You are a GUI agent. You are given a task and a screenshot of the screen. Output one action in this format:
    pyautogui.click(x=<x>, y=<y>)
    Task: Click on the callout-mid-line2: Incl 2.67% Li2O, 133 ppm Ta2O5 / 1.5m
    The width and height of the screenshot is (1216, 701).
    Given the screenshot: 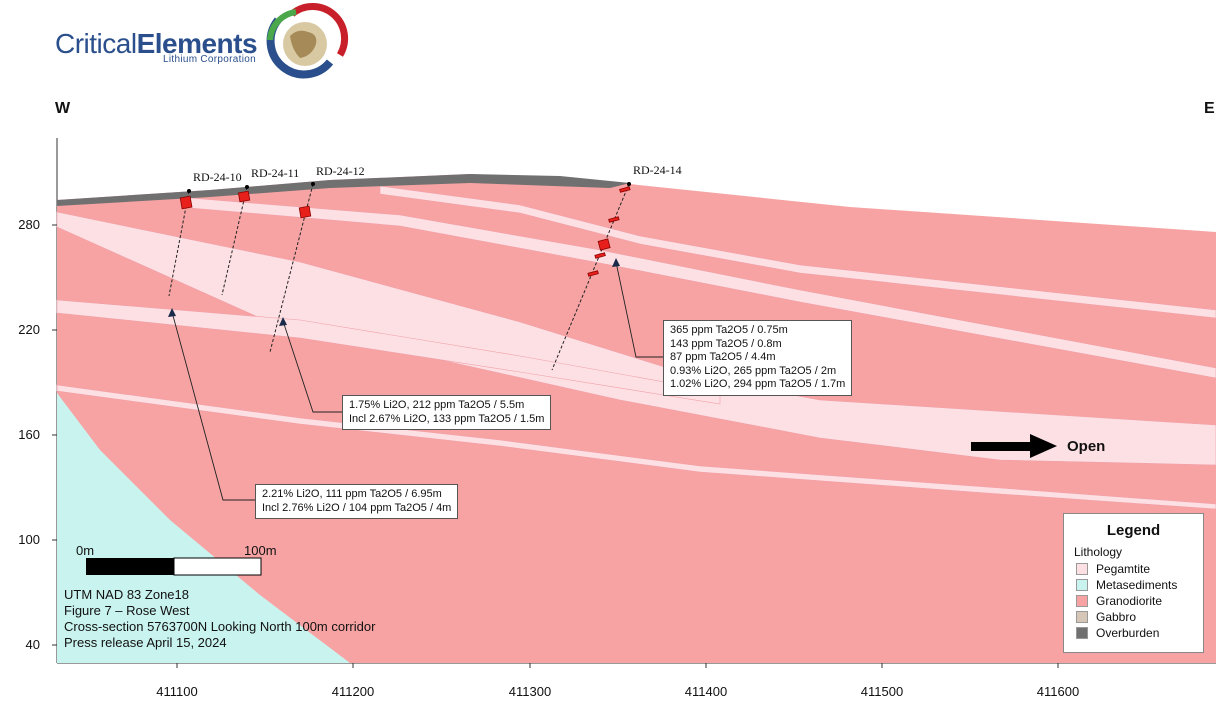 What is the action you would take?
    pyautogui.click(x=447, y=418)
    